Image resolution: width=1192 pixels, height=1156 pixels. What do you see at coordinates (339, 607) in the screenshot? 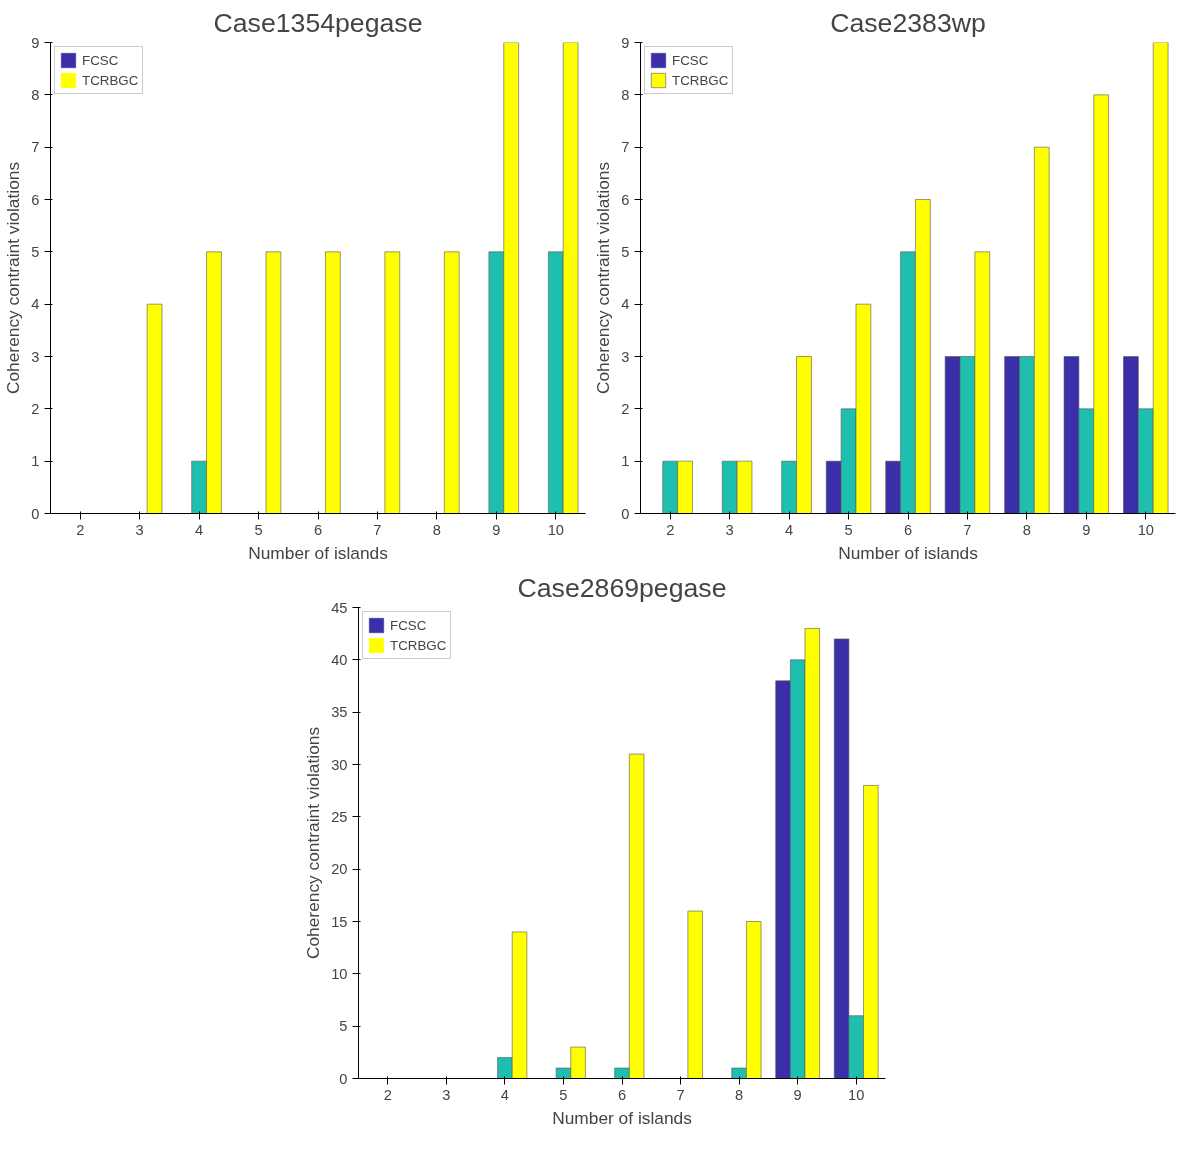
I see `y-tick-label: 45` at bounding box center [339, 607].